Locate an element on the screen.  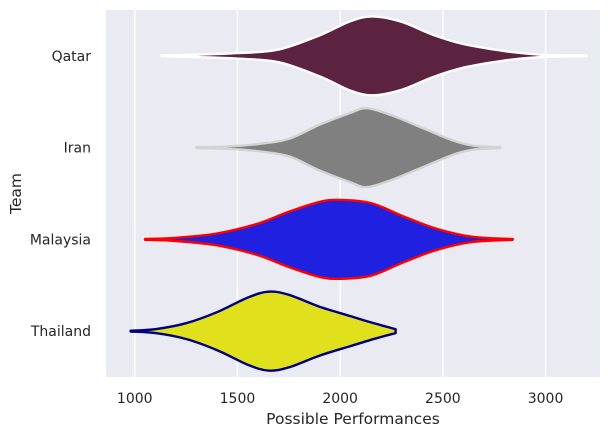
x-tick-label-3000: 3000 is located at coordinates (546, 399).